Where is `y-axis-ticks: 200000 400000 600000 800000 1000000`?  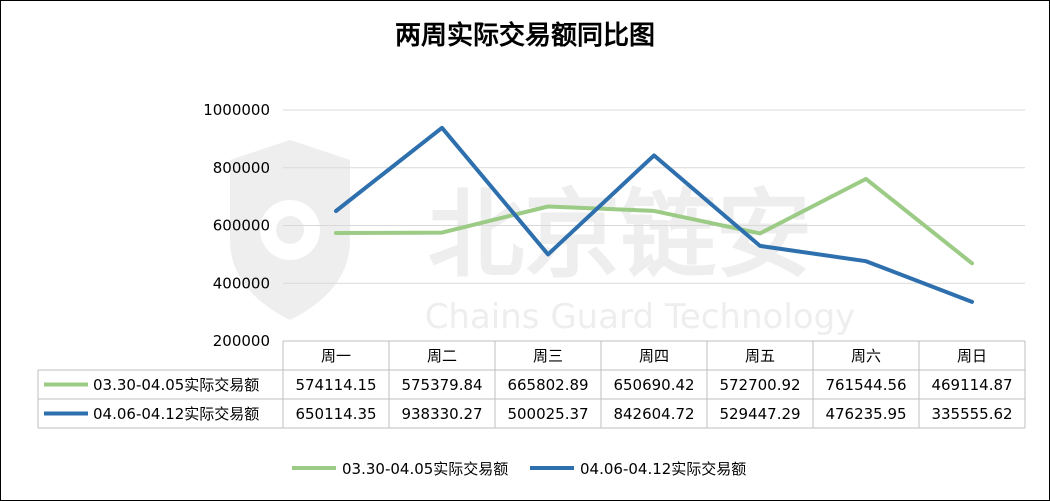
y-axis-ticks: 200000 400000 600000 800000 1000000 is located at coordinates (236, 225).